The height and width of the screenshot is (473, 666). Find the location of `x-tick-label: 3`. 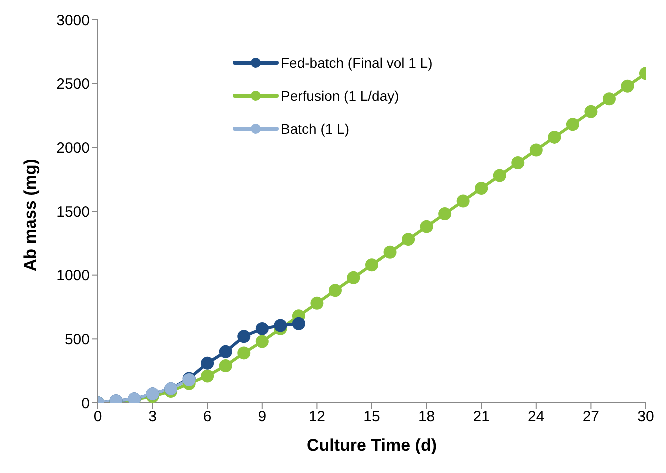

x-tick-label: 3 is located at coordinates (152, 417).